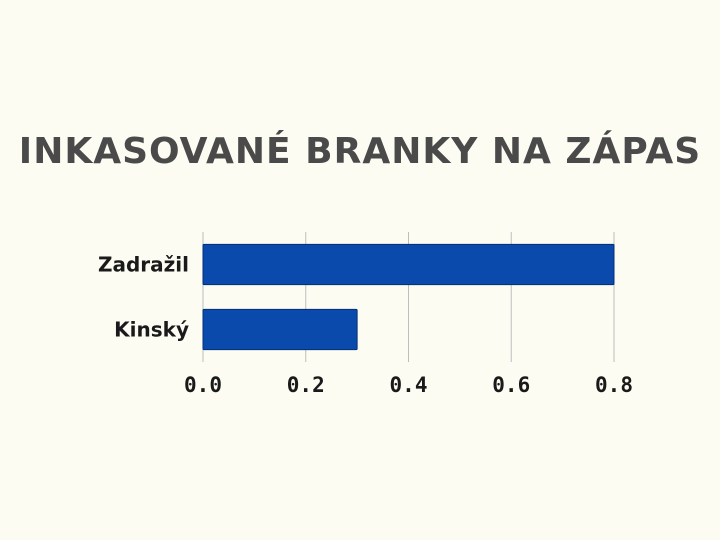 The height and width of the screenshot is (540, 720). Describe the element at coordinates (360, 151) in the screenshot. I see `chart-title: INKASOVANÉ BRANKY NA ZÁPAS` at that location.